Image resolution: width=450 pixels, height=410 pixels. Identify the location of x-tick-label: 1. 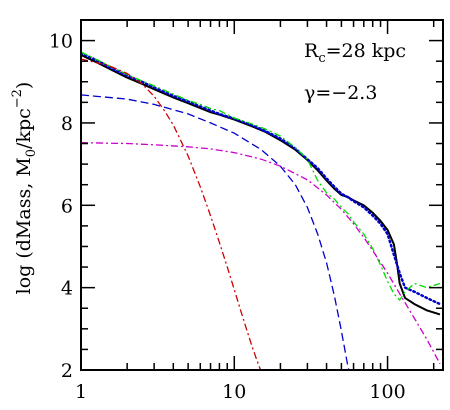
(81, 392).